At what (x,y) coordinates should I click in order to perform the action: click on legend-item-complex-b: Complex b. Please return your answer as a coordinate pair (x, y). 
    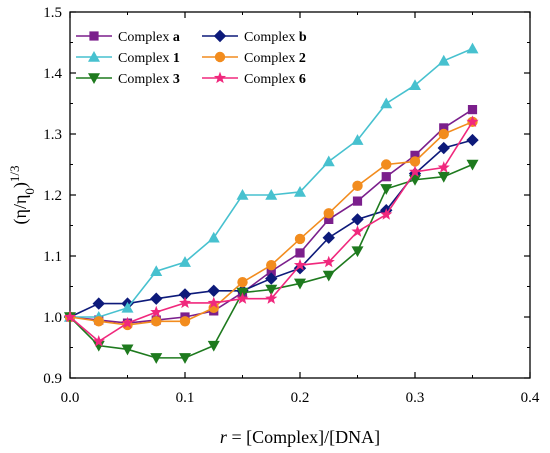
    Looking at the image, I should click on (254, 37).